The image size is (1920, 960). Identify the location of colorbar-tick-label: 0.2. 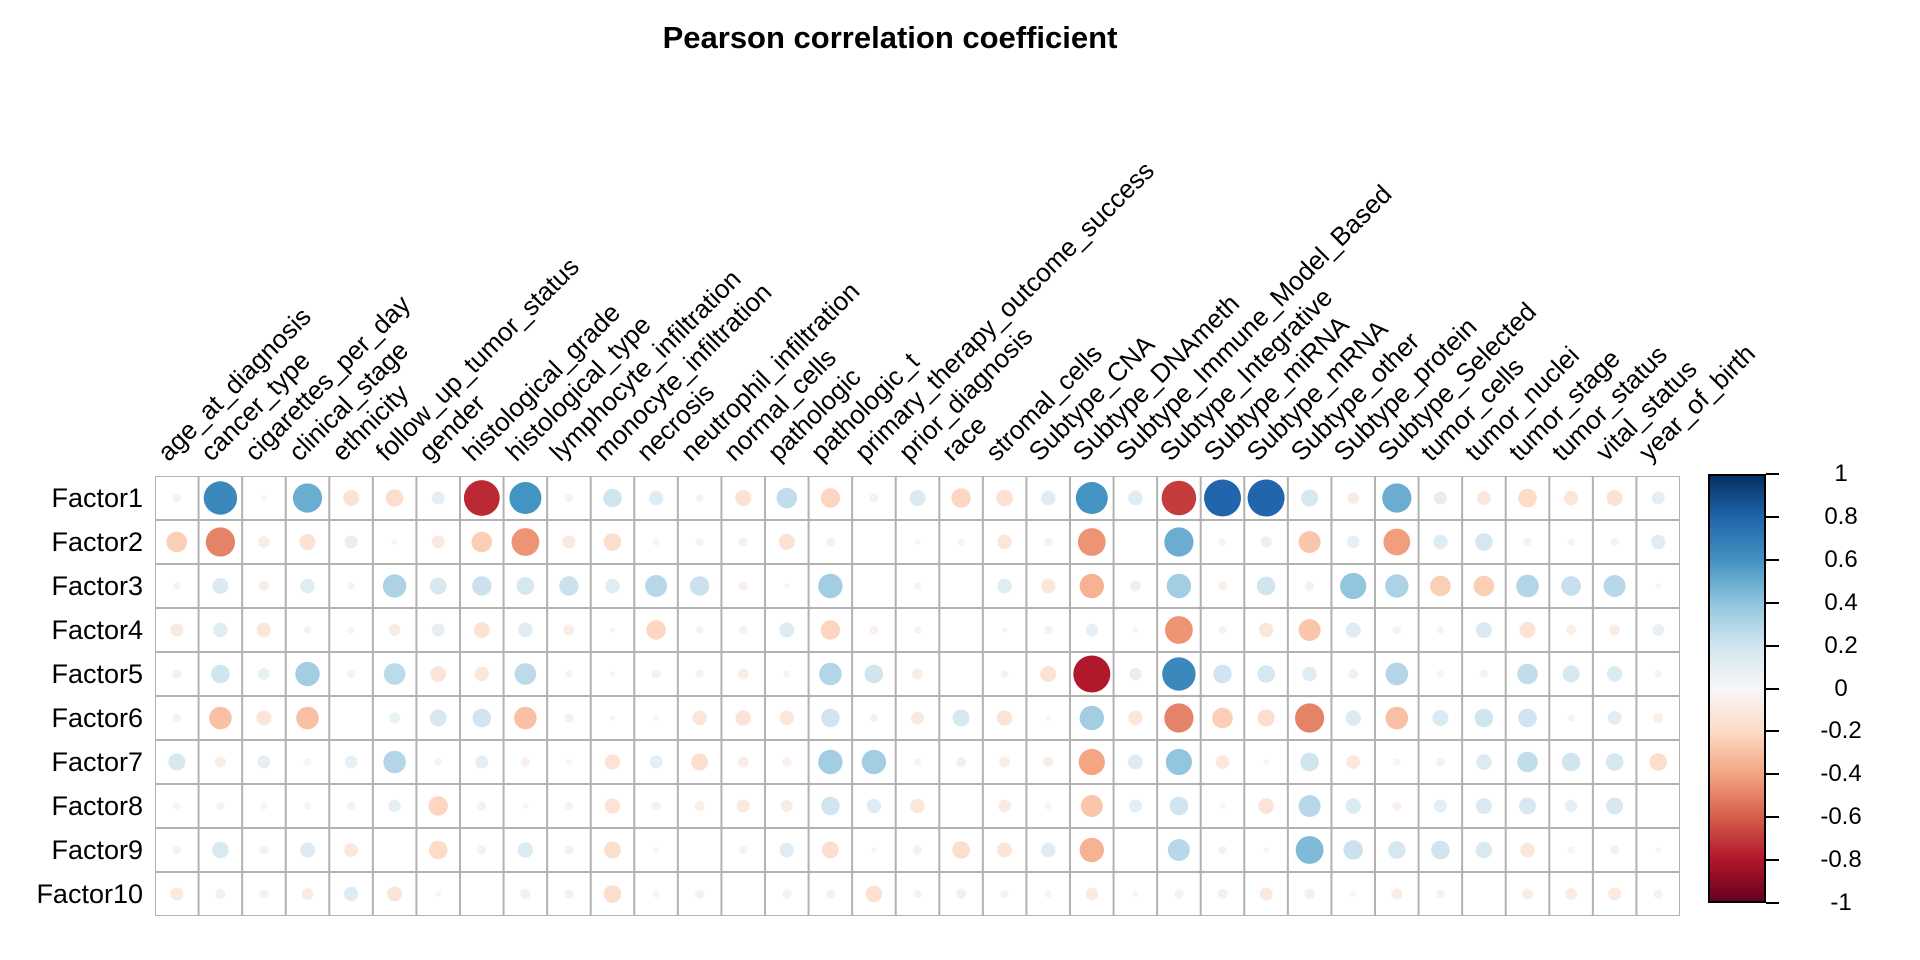
(1841, 645).